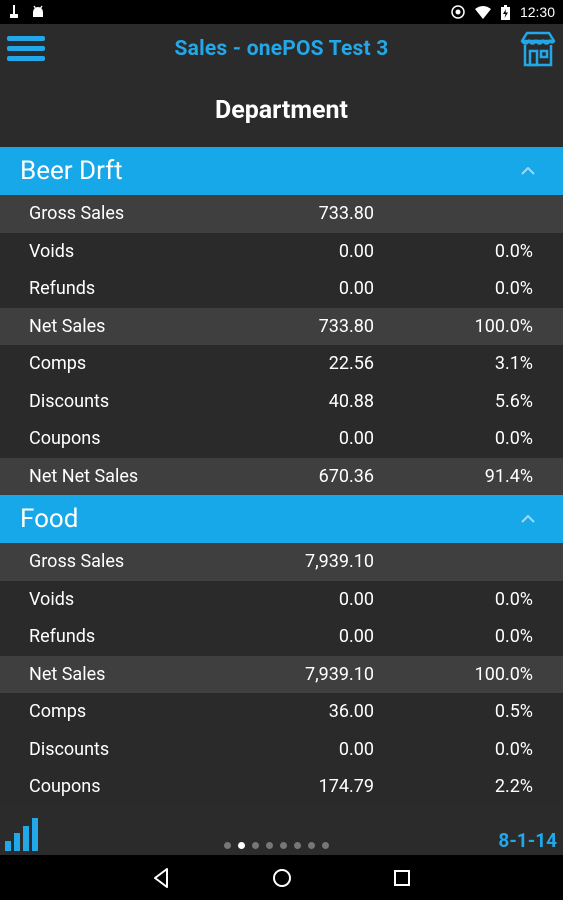 This screenshot has height=900, width=563. Describe the element at coordinates (281, 402) in the screenshot. I see `table-row: Discounts 40.88 5.6%` at that location.